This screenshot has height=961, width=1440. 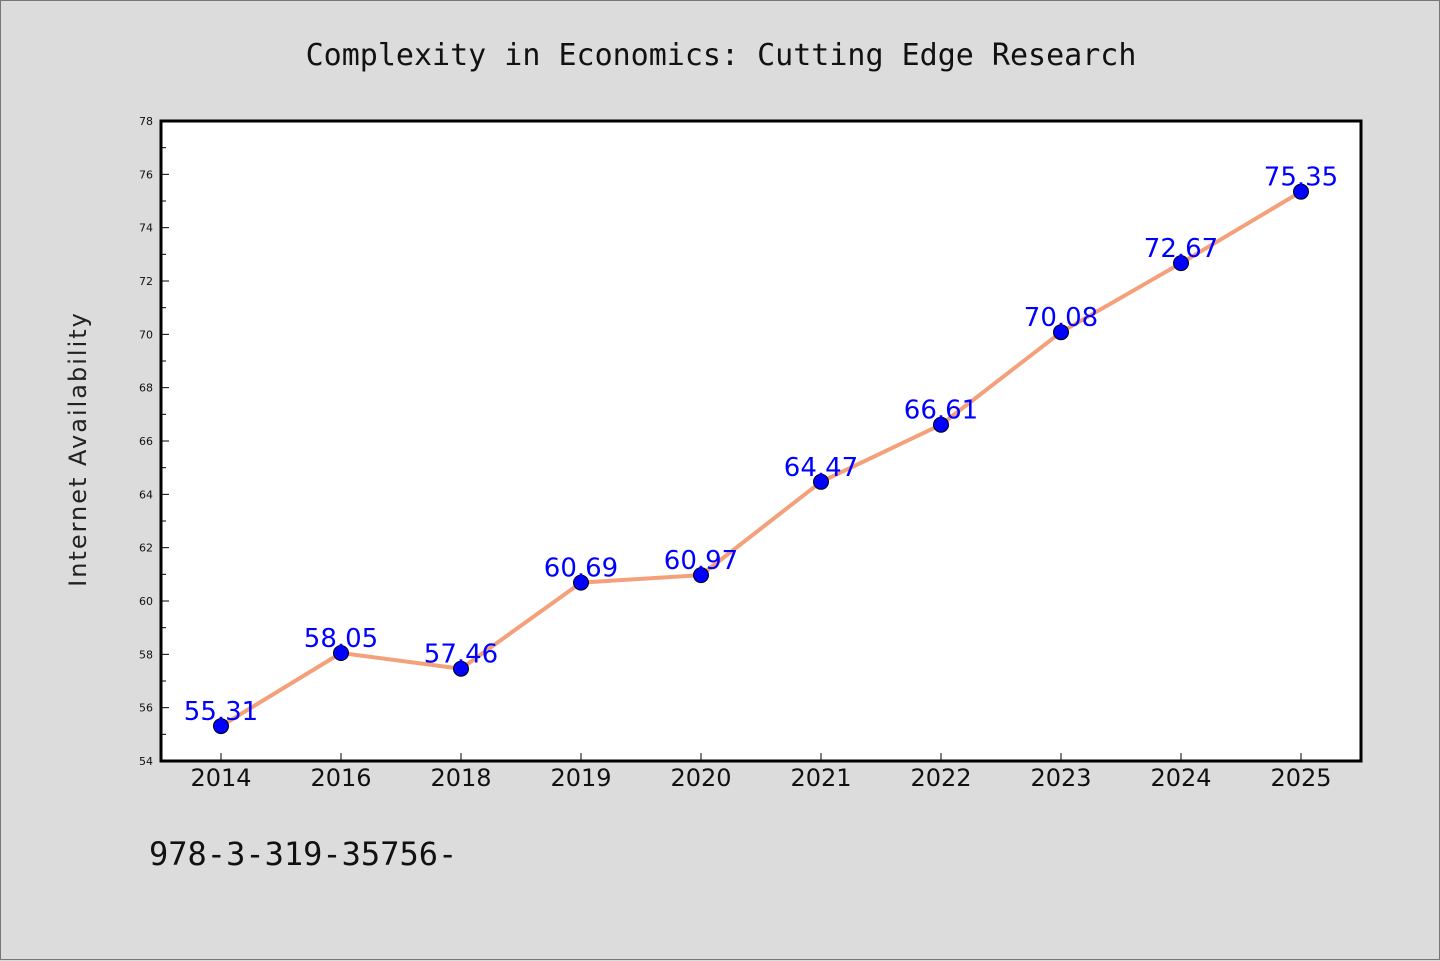 I want to click on x-tick-label: 2023, so click(x=1060, y=778).